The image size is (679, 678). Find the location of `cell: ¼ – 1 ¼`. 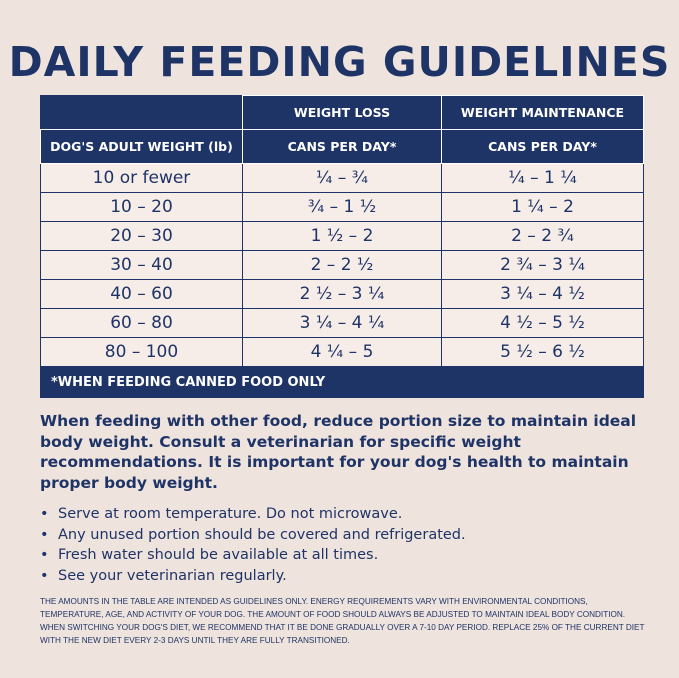

cell: ¼ – 1 ¼ is located at coordinates (542, 178).